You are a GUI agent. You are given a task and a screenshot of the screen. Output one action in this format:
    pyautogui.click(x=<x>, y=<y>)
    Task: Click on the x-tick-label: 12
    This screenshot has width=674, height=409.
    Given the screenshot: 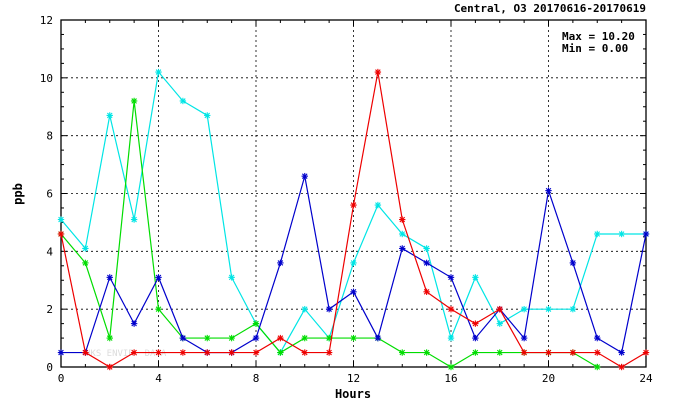 What is the action you would take?
    pyautogui.click(x=353, y=378)
    